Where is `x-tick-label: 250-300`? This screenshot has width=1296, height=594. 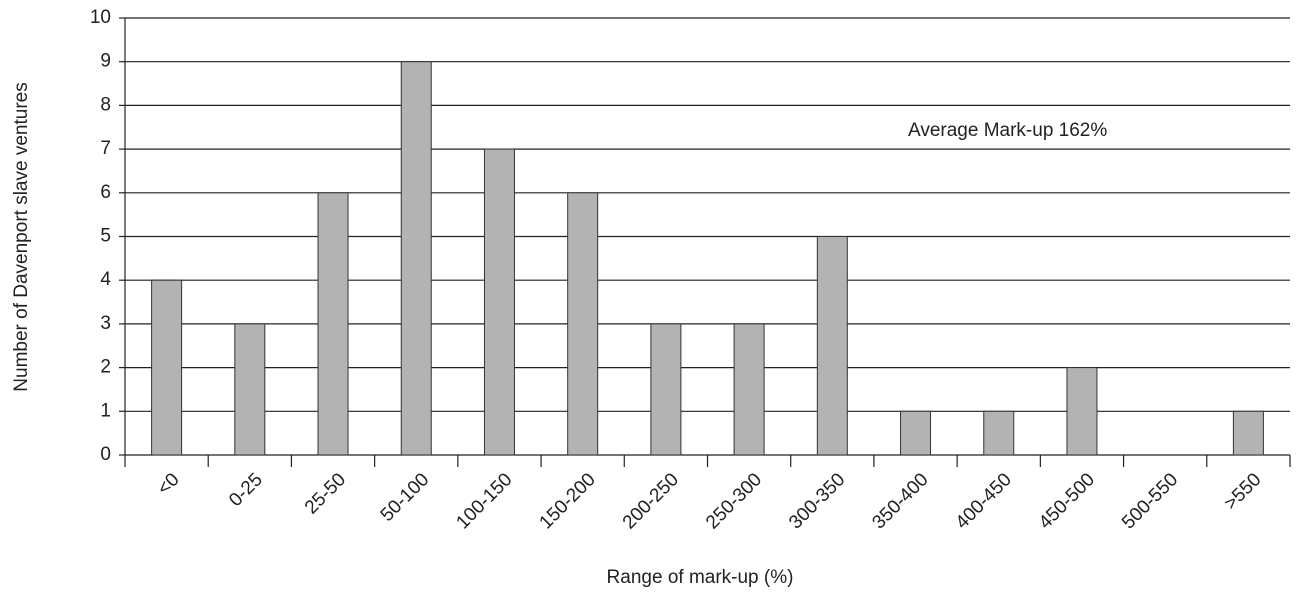
x-tick-label: 250-300 is located at coordinates (734, 501).